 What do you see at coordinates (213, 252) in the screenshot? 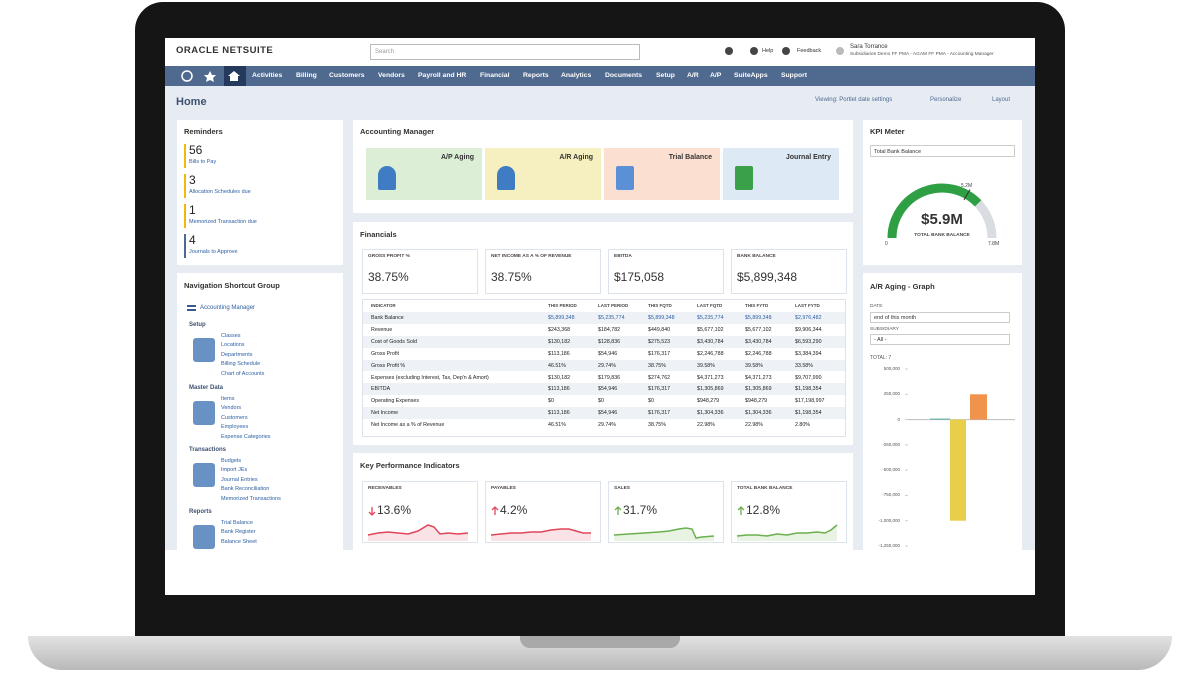
I see `reminder-label: Journals to Approve` at bounding box center [213, 252].